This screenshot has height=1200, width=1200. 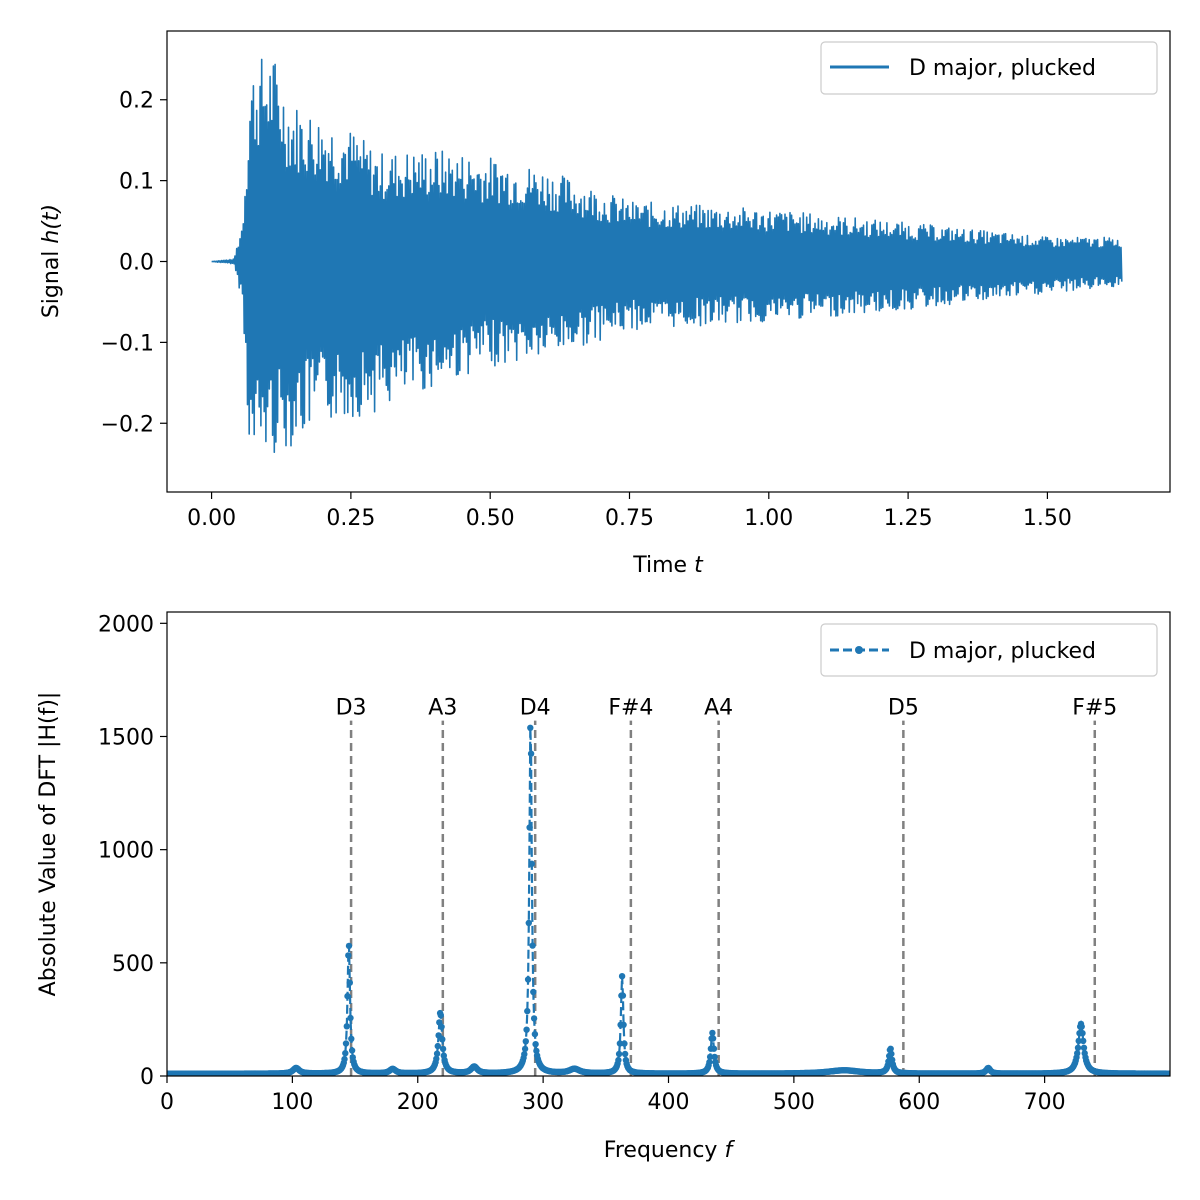 What do you see at coordinates (1094, 708) in the screenshot?
I see `note-label-fsharp5: F#5` at bounding box center [1094, 708].